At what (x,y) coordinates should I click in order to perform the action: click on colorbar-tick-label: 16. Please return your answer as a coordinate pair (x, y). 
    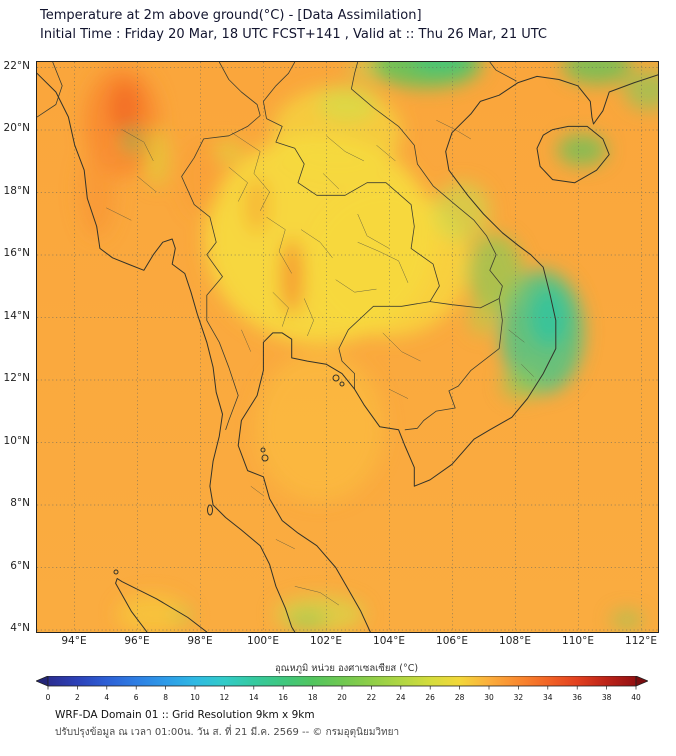
    Looking at the image, I should click on (283, 697).